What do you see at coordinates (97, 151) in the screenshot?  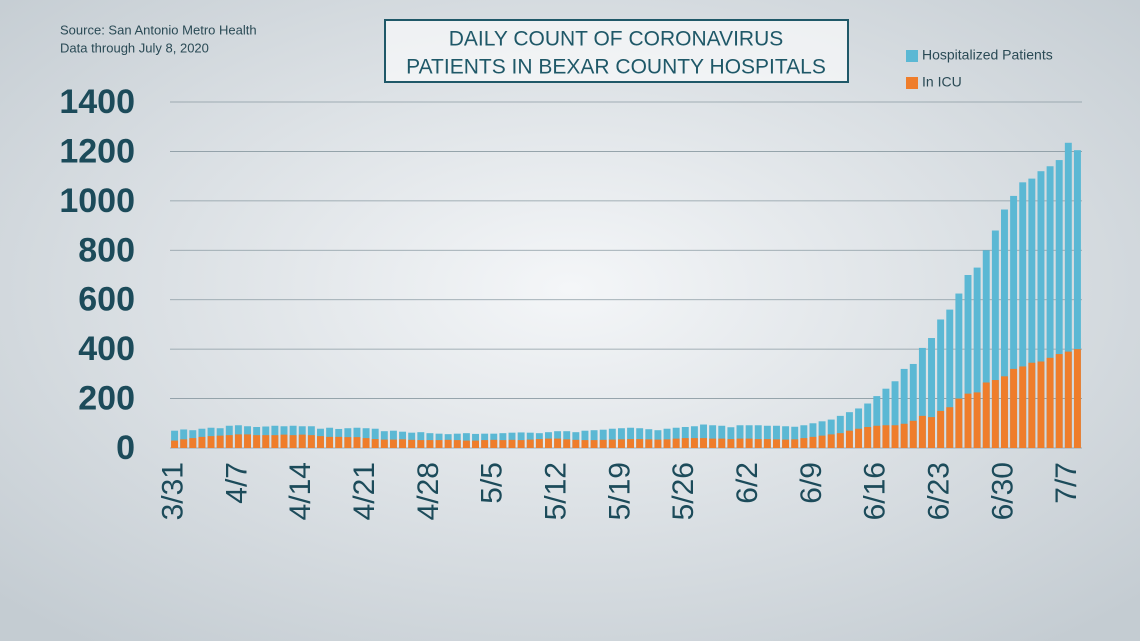 I see `y-tick-label: 1200` at bounding box center [97, 151].